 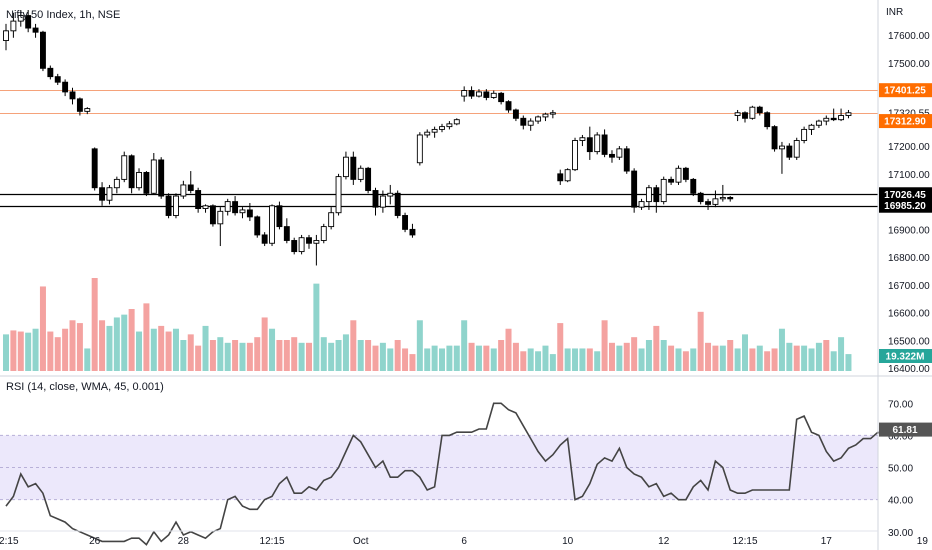 I want to click on volume-tag: 19.322M, so click(x=905, y=357).